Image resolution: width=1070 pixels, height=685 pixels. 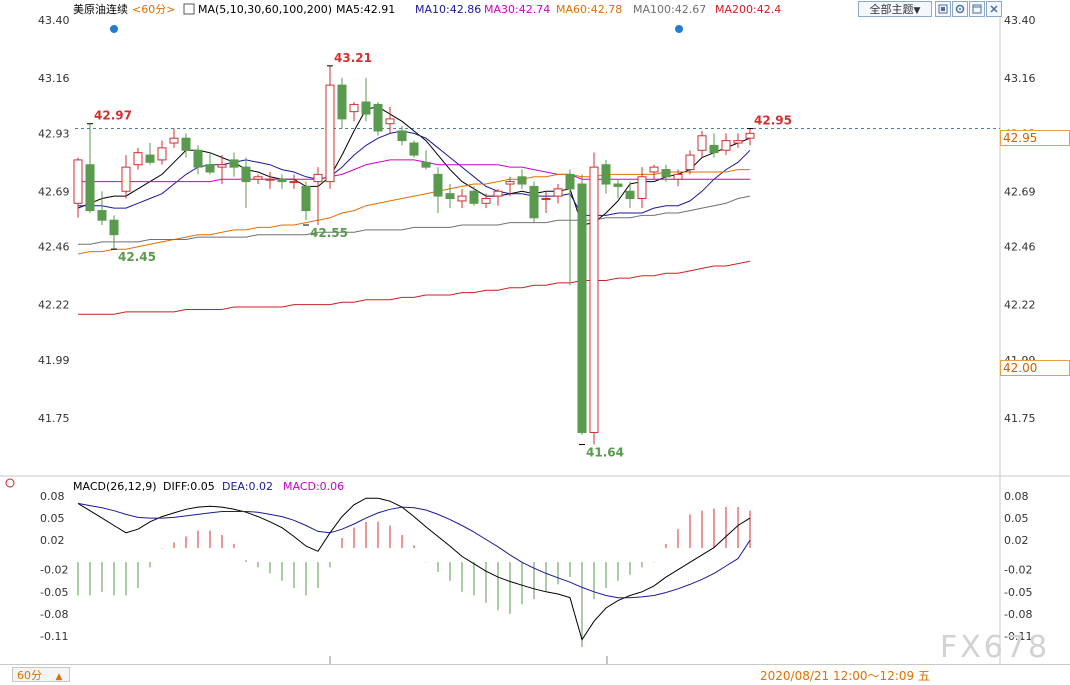 I want to click on legend-ma5: MA5:42.91, so click(x=365, y=9).